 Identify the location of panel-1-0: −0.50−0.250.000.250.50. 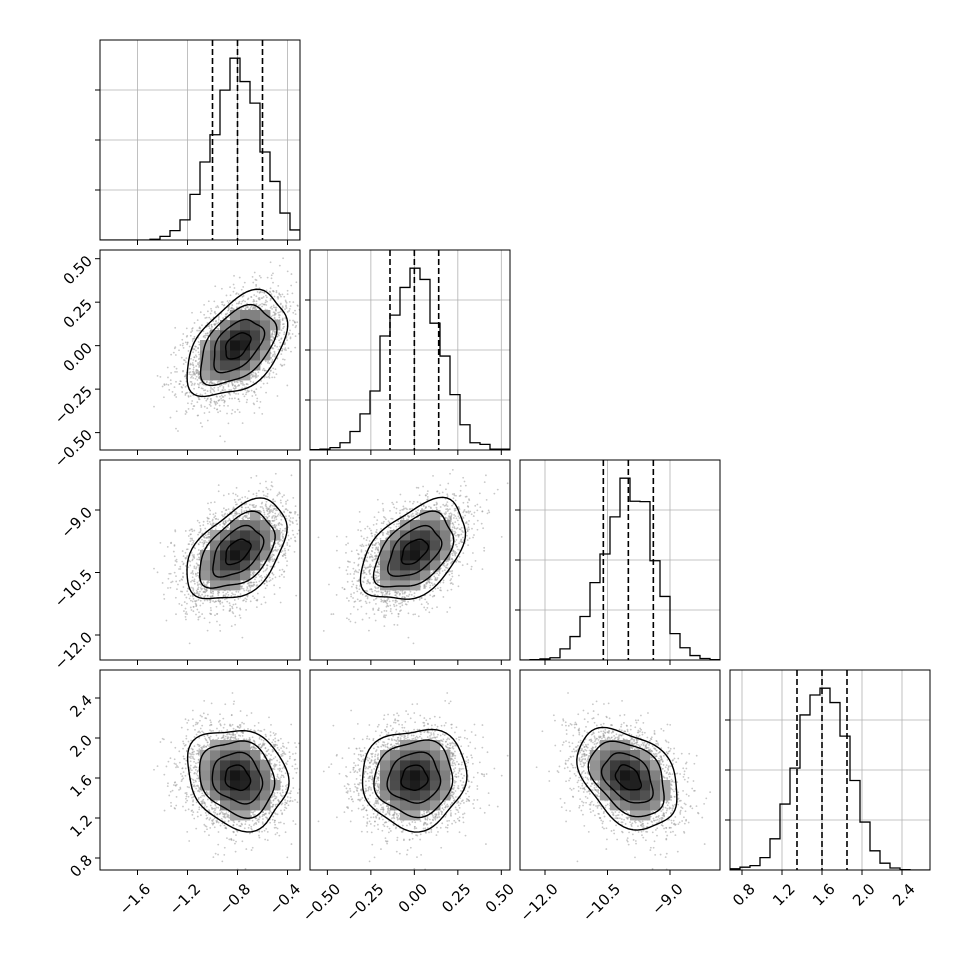
(176, 360).